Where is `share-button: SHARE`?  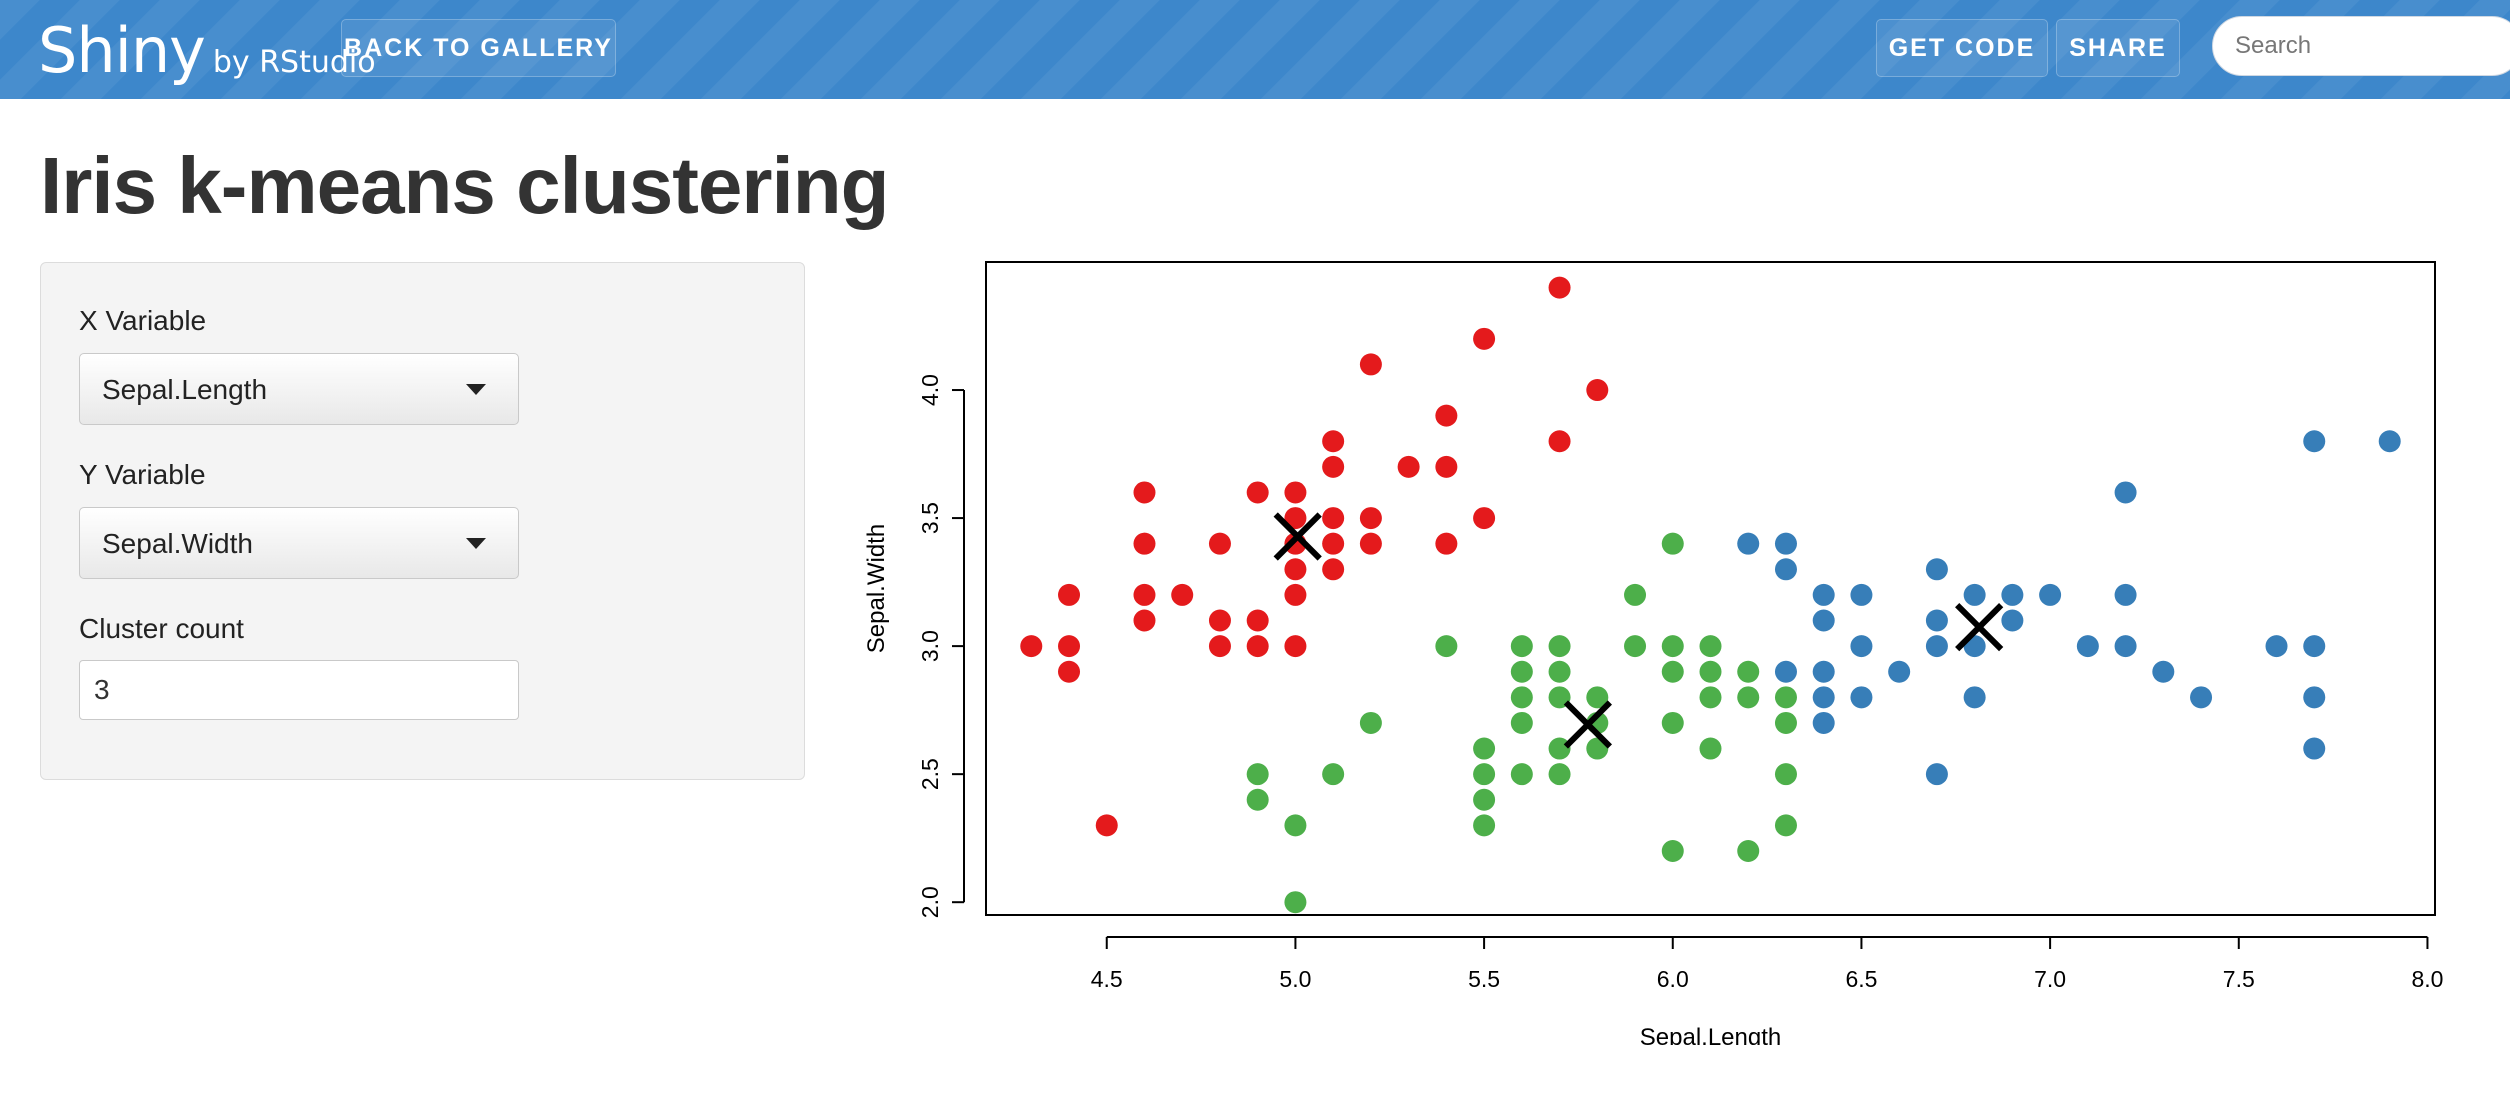 share-button: SHARE is located at coordinates (2118, 48).